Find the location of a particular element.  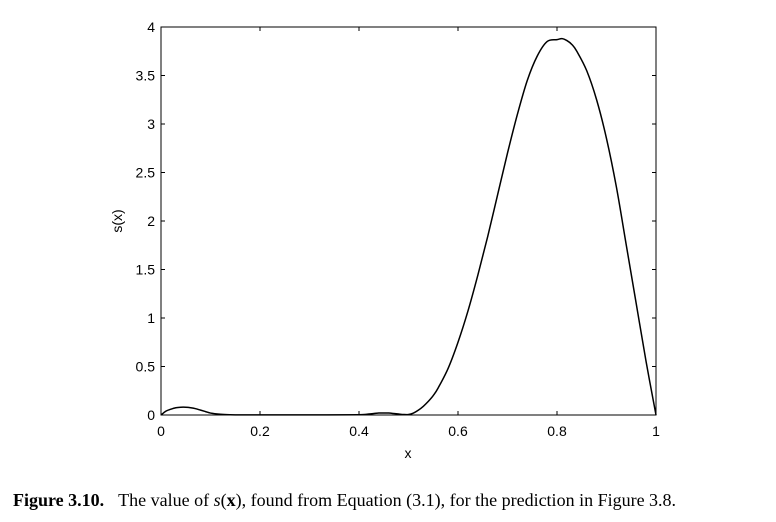

x-tick-label: 0.6 is located at coordinates (458, 431).